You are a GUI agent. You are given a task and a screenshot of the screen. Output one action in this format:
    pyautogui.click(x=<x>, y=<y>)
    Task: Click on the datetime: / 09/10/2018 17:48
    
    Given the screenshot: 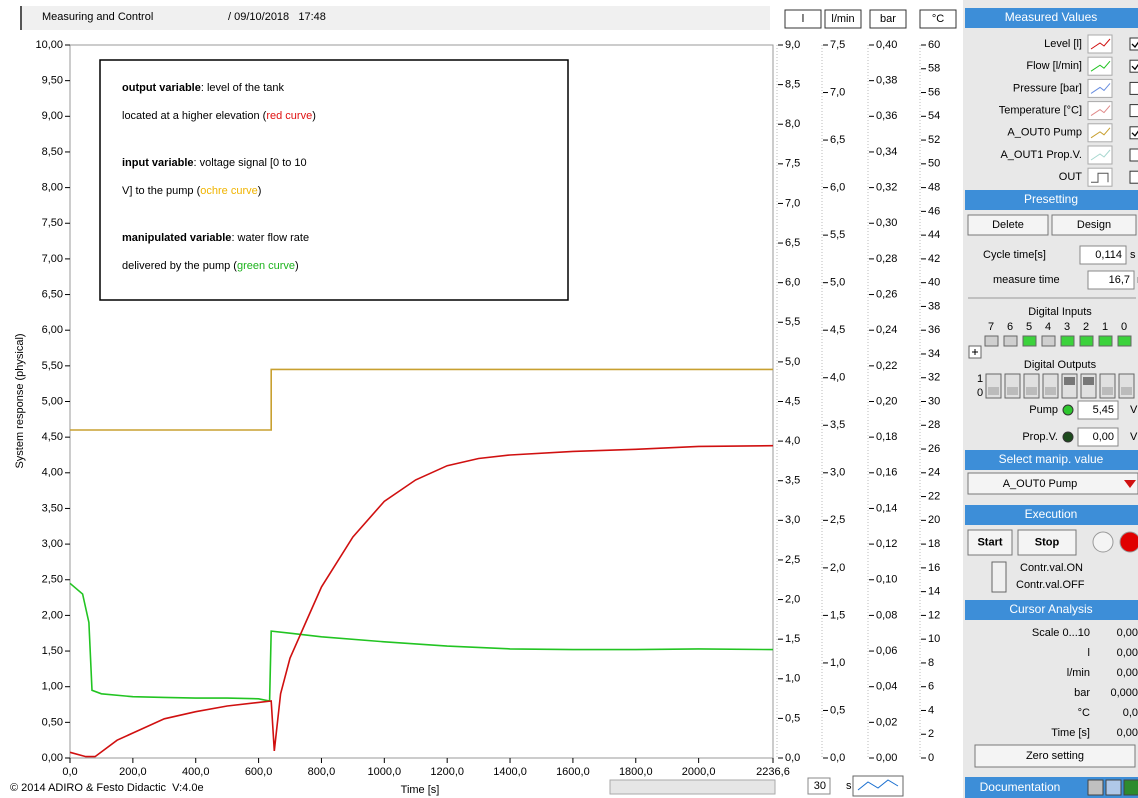 What is the action you would take?
    pyautogui.click(x=277, y=17)
    